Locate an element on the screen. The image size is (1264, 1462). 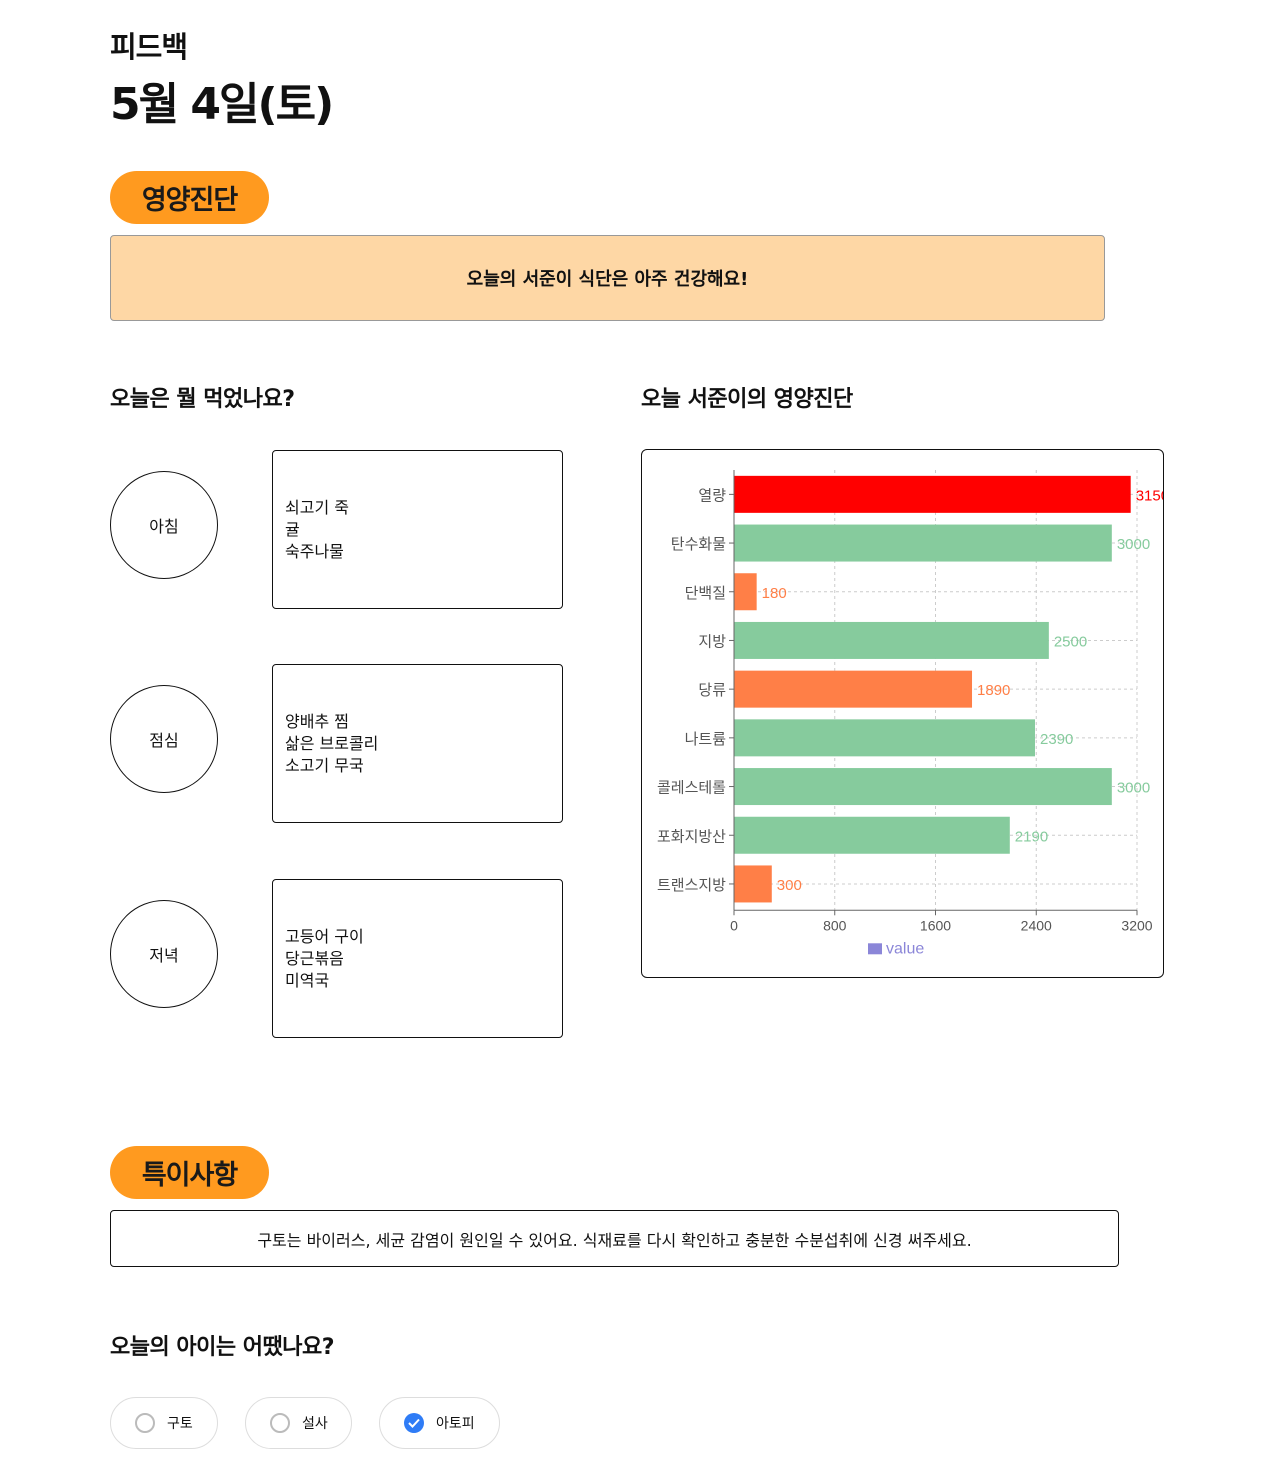
food-item: 삶은 브로콜리 is located at coordinates (332, 743).